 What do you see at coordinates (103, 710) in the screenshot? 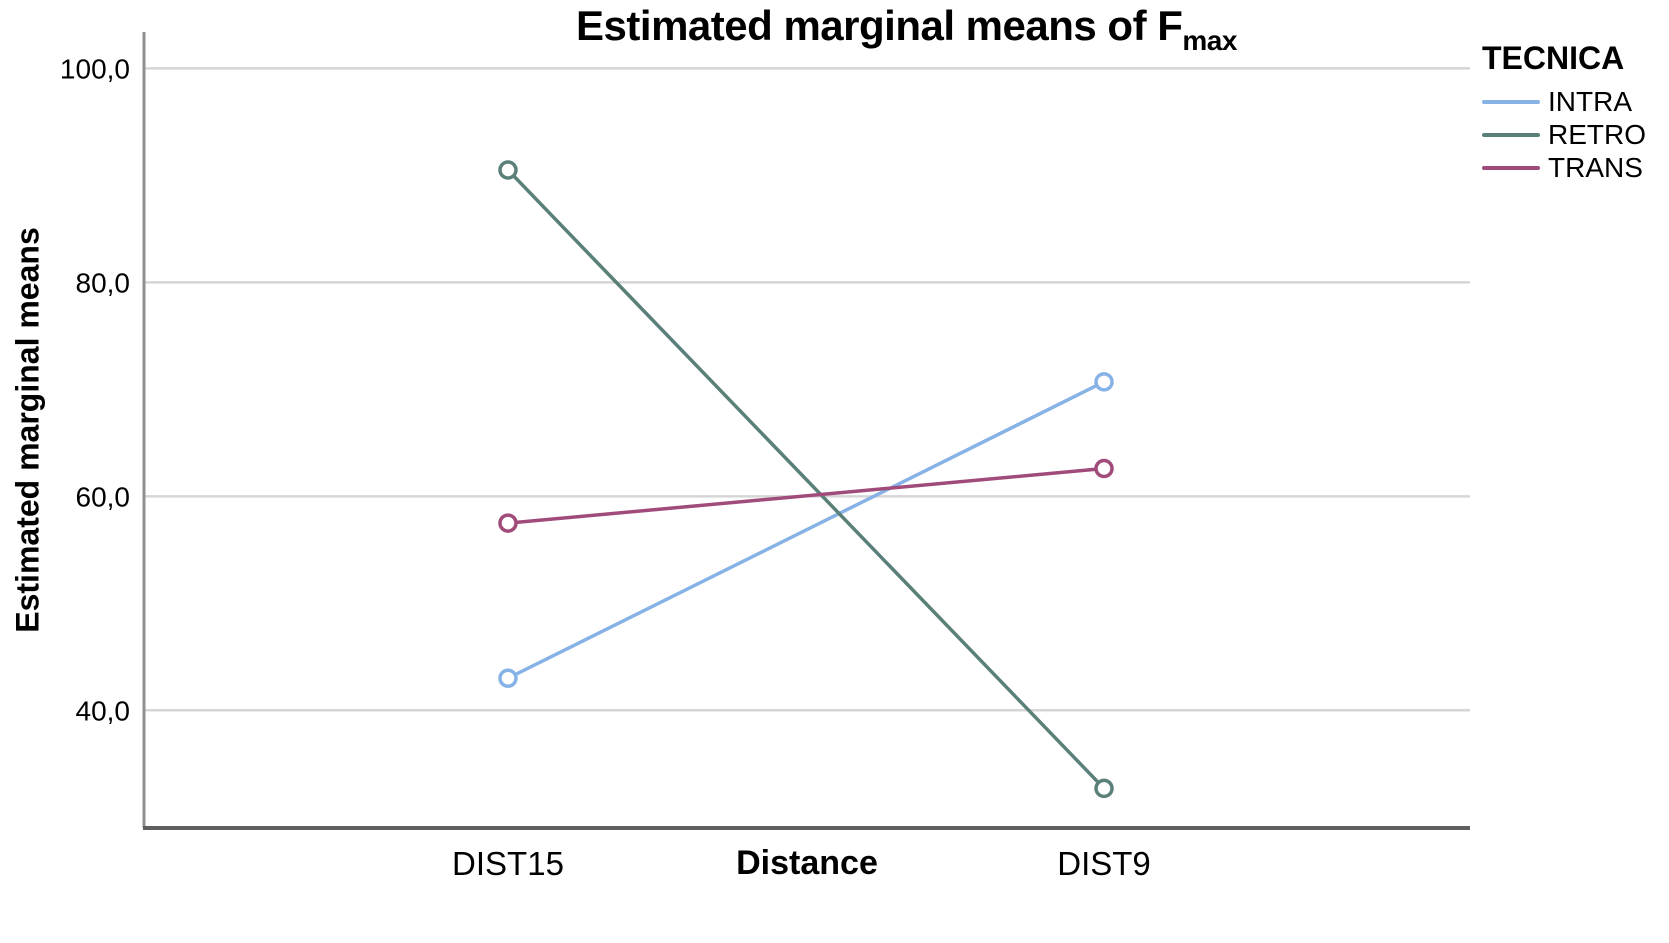
I see `y-tick-label-40: 40,0` at bounding box center [103, 710].